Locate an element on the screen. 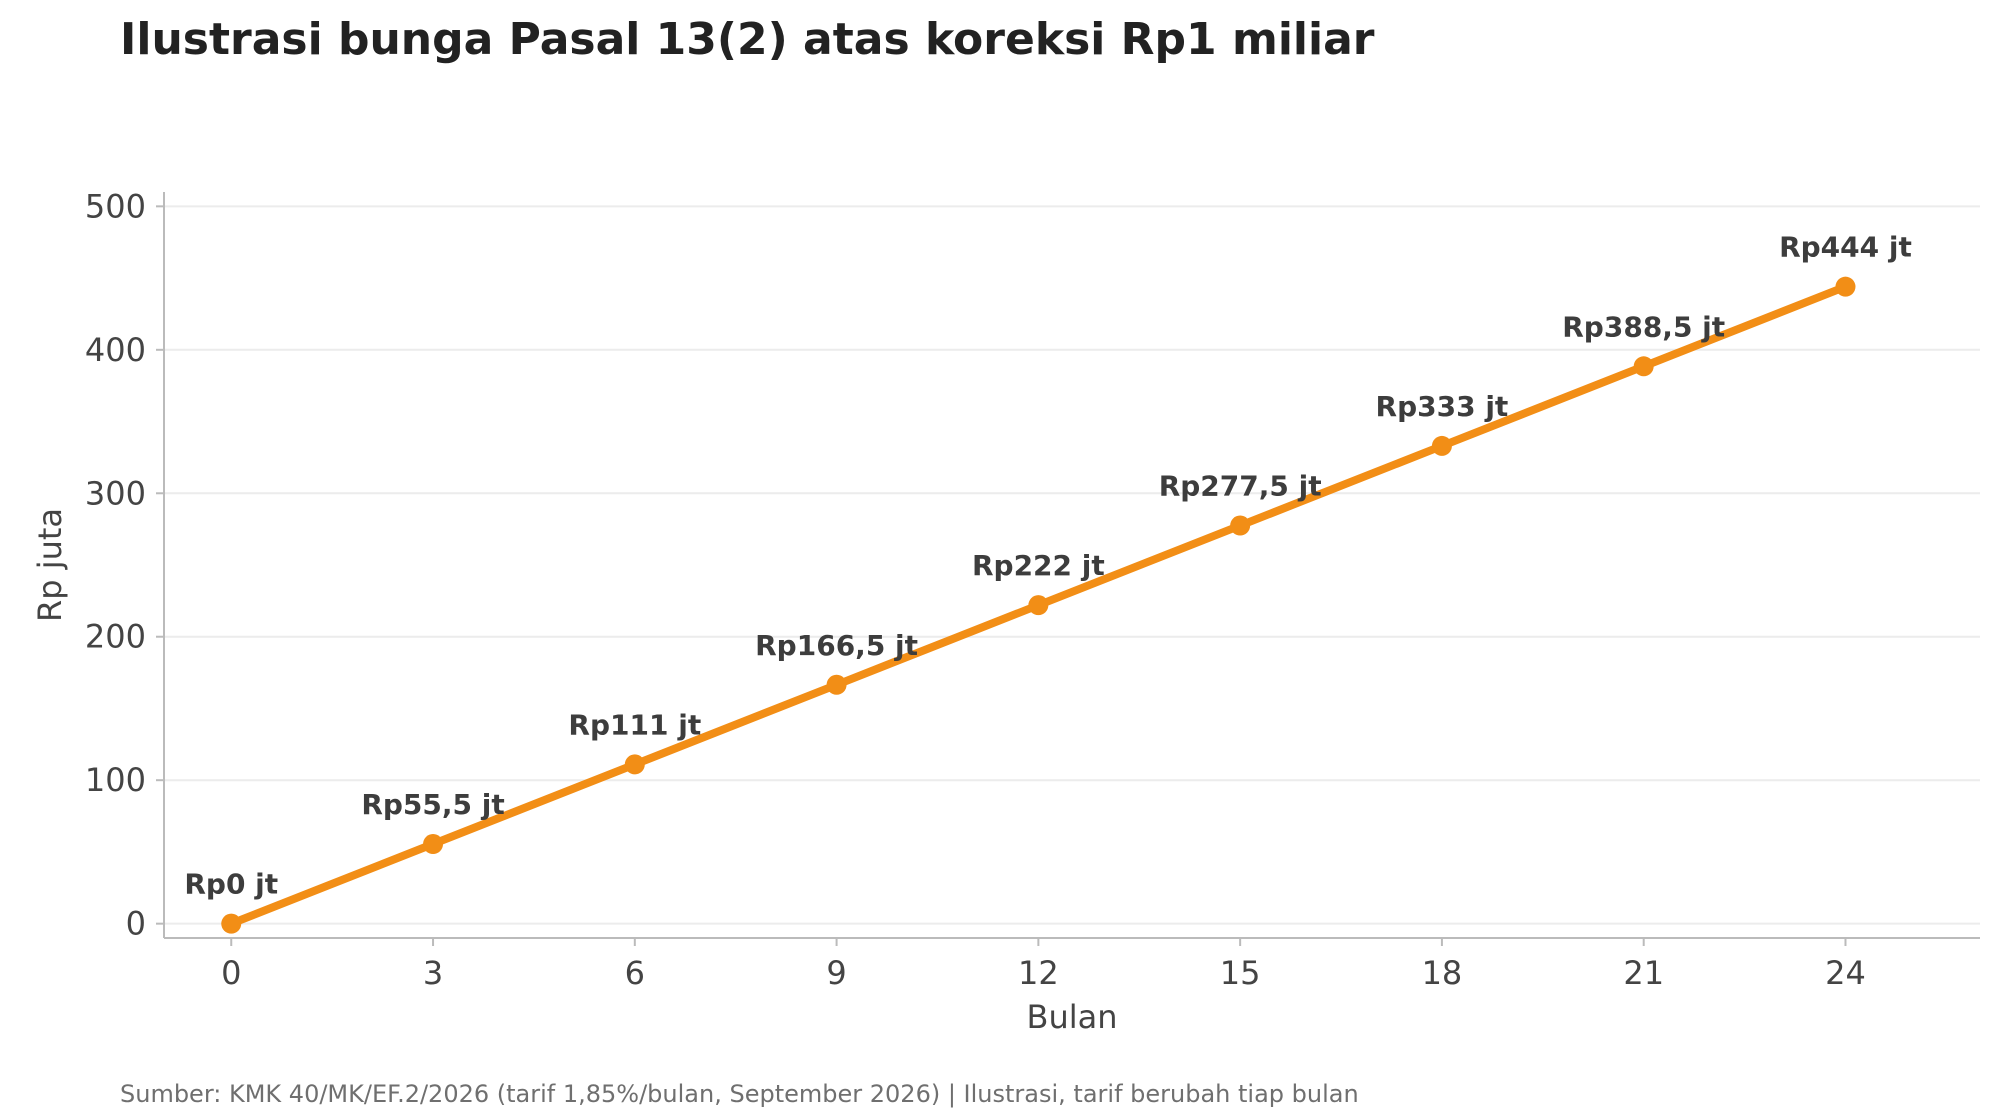 This screenshot has height=1120, width=2000. y-axis-label: Rp juta is located at coordinates (50, 565).